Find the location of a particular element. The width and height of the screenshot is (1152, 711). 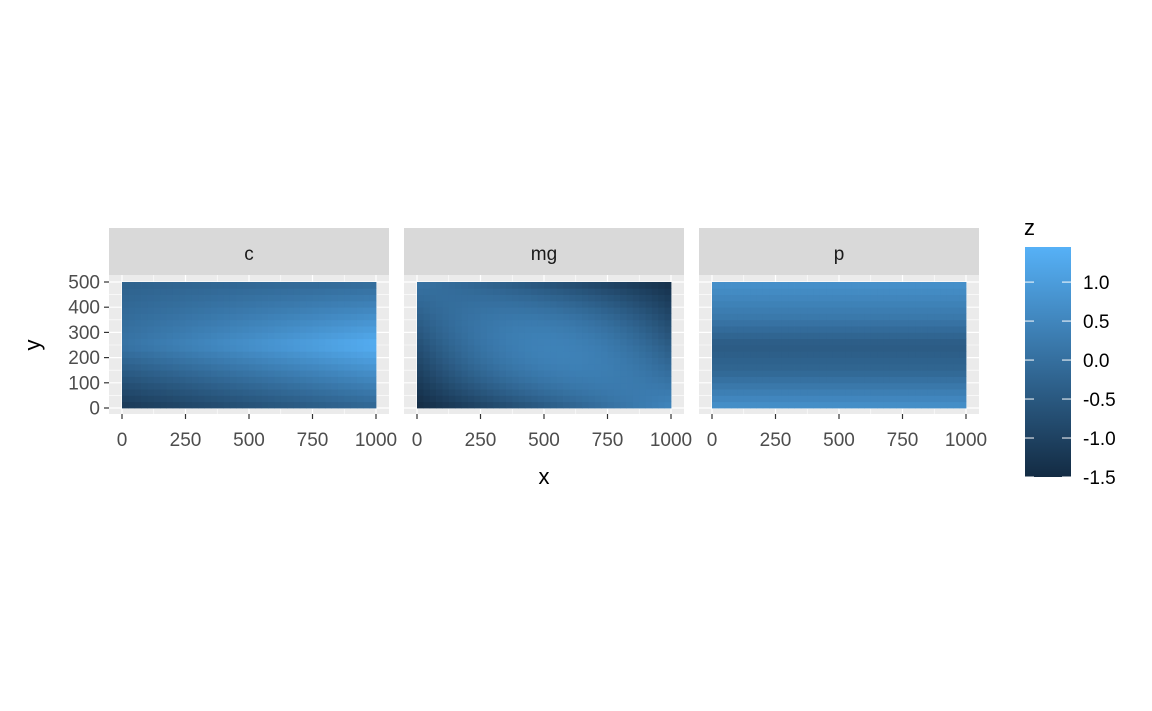

color-legend: z 1.00.50.0-0.5-1.0-1.5 is located at coordinates (1070, 352).